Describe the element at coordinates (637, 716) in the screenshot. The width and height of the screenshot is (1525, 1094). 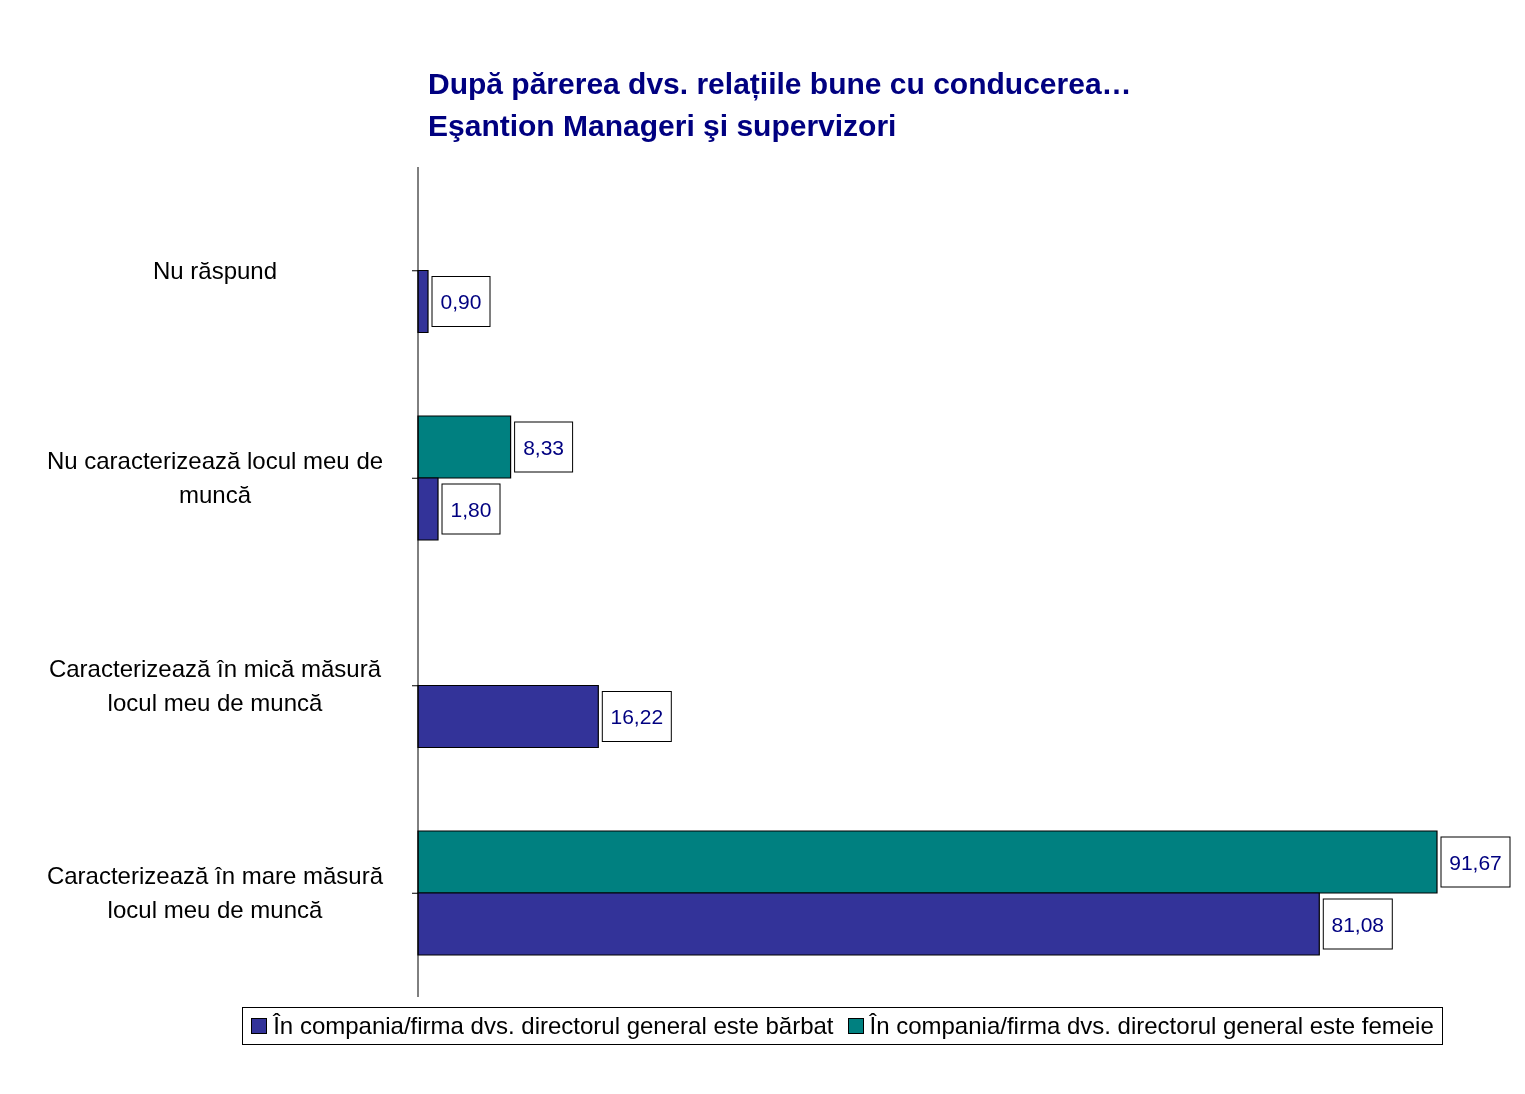
I see `data-label: 16,22` at that location.